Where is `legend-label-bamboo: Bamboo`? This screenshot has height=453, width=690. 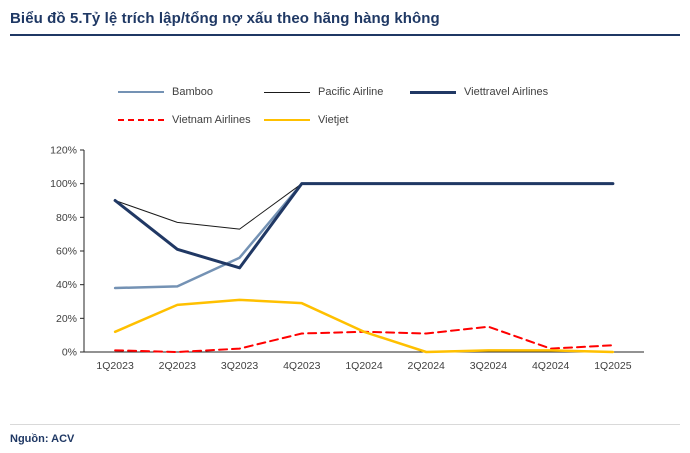
legend-label-bamboo: Bamboo is located at coordinates (192, 92).